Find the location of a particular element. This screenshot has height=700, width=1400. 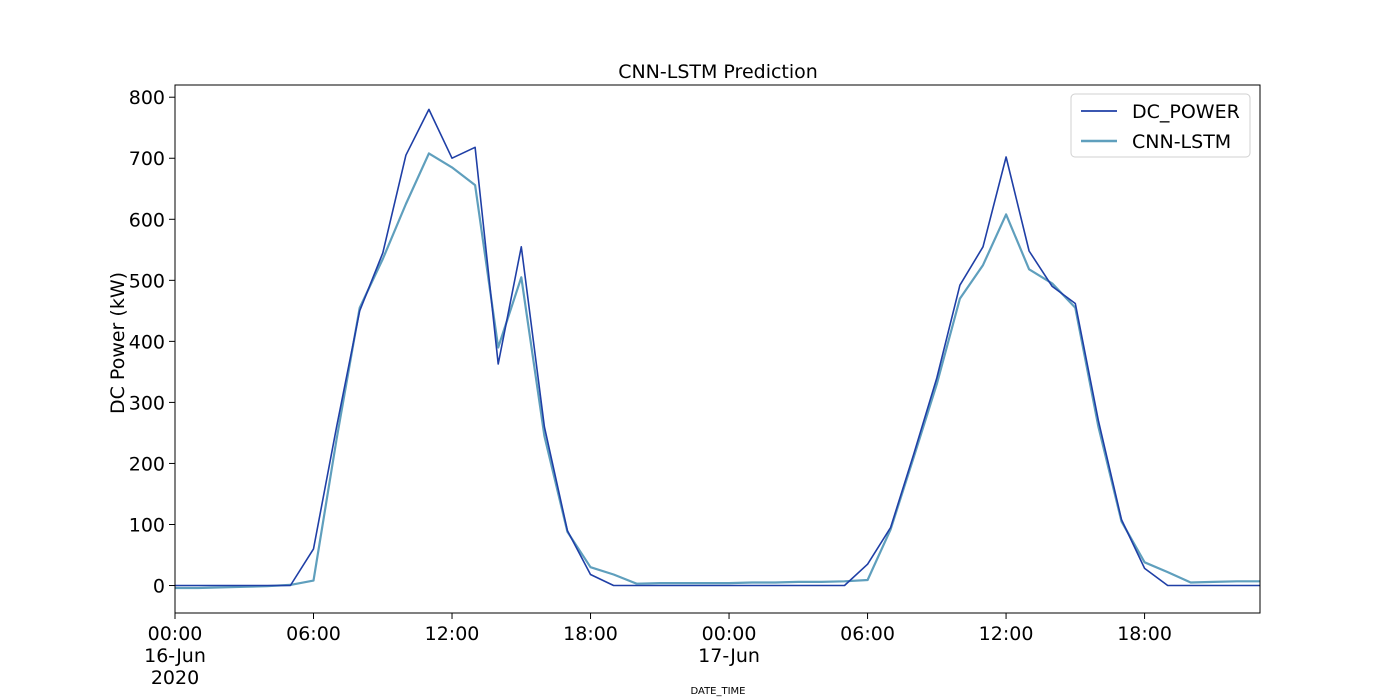

x-tick-label: 00:00 17-Jun is located at coordinates (729, 645).